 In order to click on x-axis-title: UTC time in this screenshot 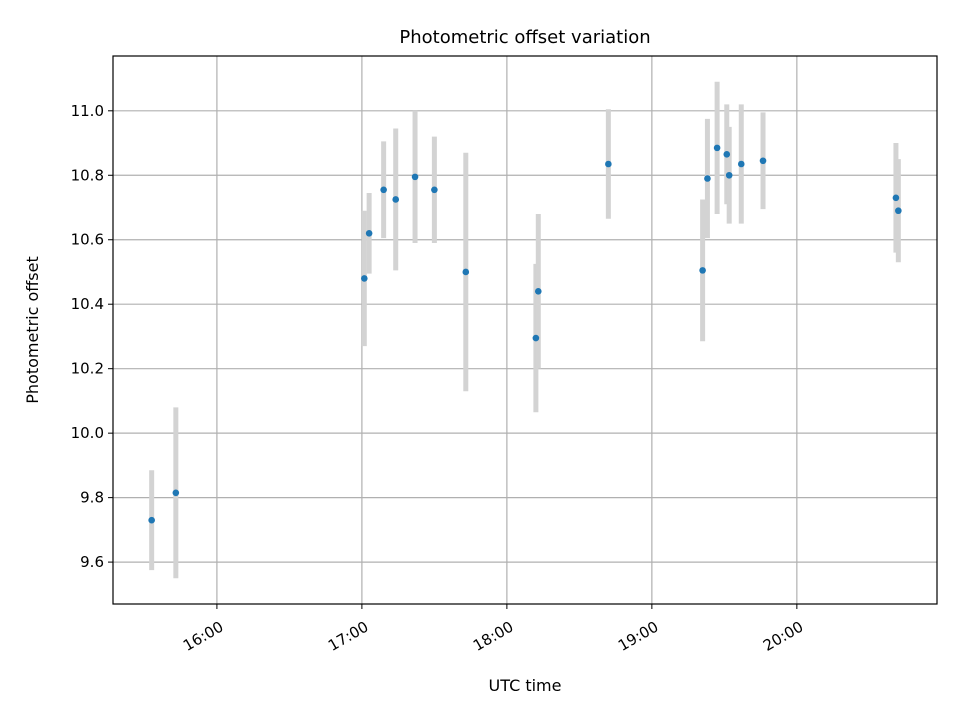, I will do `click(525, 685)`.